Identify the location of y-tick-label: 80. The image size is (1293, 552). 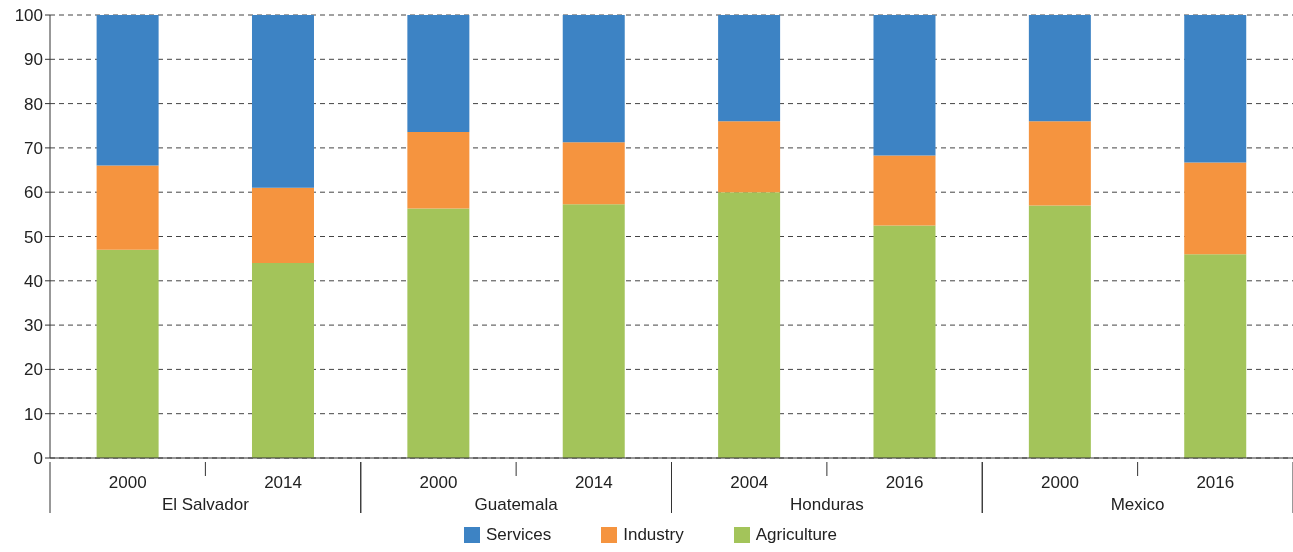
(33, 104).